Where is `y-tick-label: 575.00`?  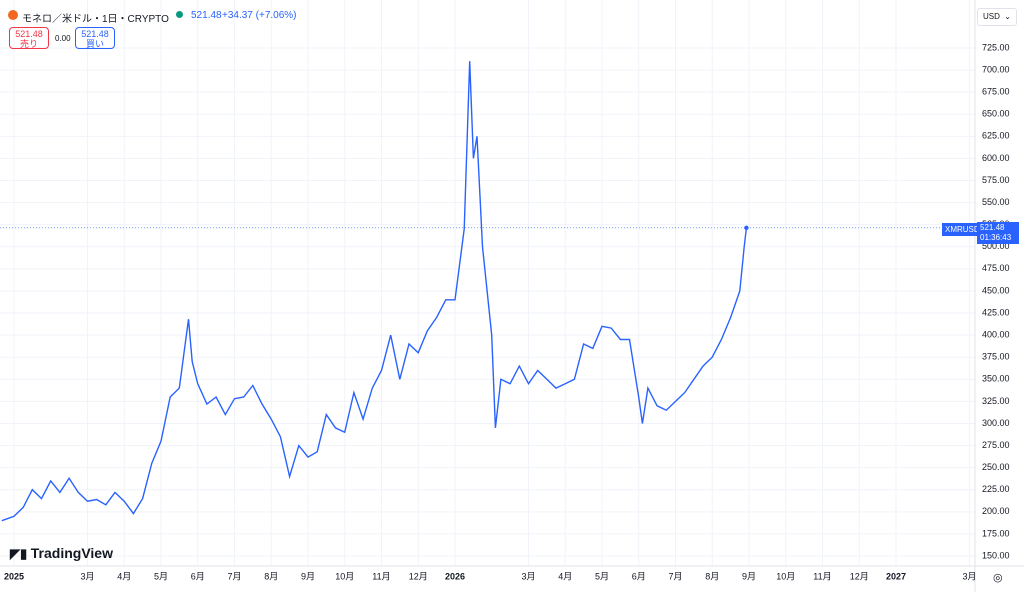 y-tick-label: 575.00 is located at coordinates (996, 180).